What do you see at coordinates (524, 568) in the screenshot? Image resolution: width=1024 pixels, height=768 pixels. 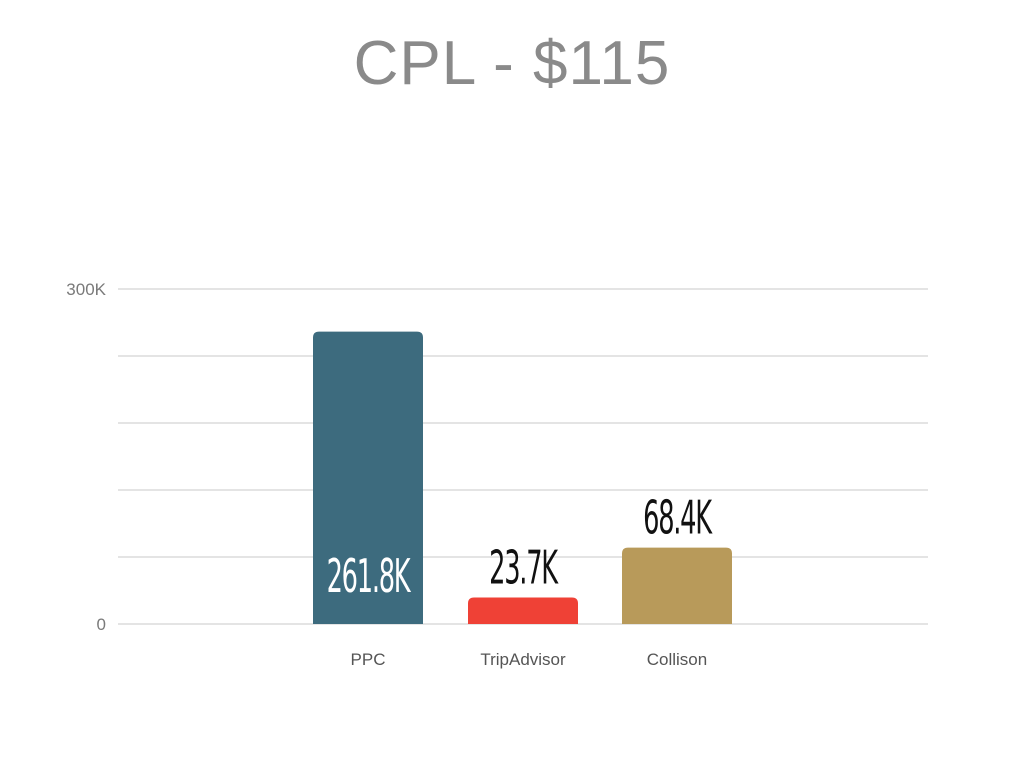 I see `data-label: 23.7K` at bounding box center [524, 568].